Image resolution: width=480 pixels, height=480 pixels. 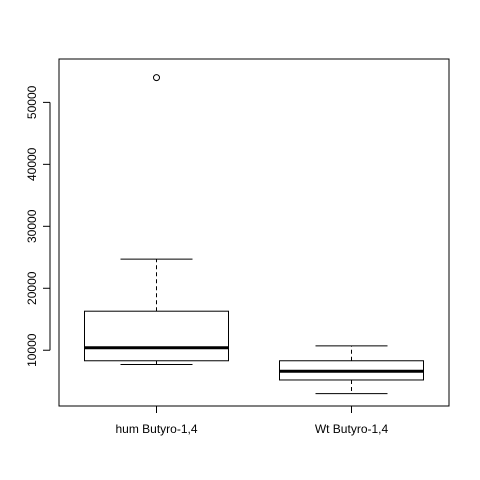 I want to click on x-tick-label: Wt Butyro-1,4, so click(x=352, y=429).